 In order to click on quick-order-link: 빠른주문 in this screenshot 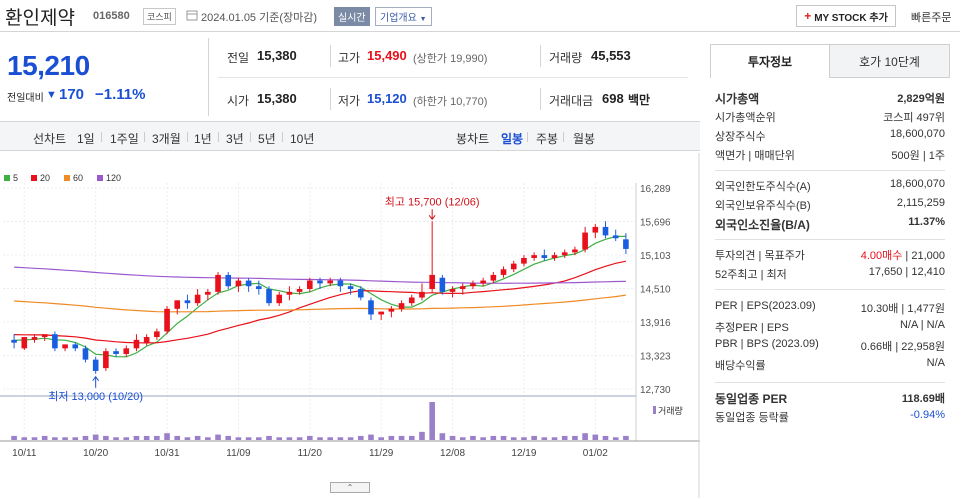, I will do `click(931, 18)`.